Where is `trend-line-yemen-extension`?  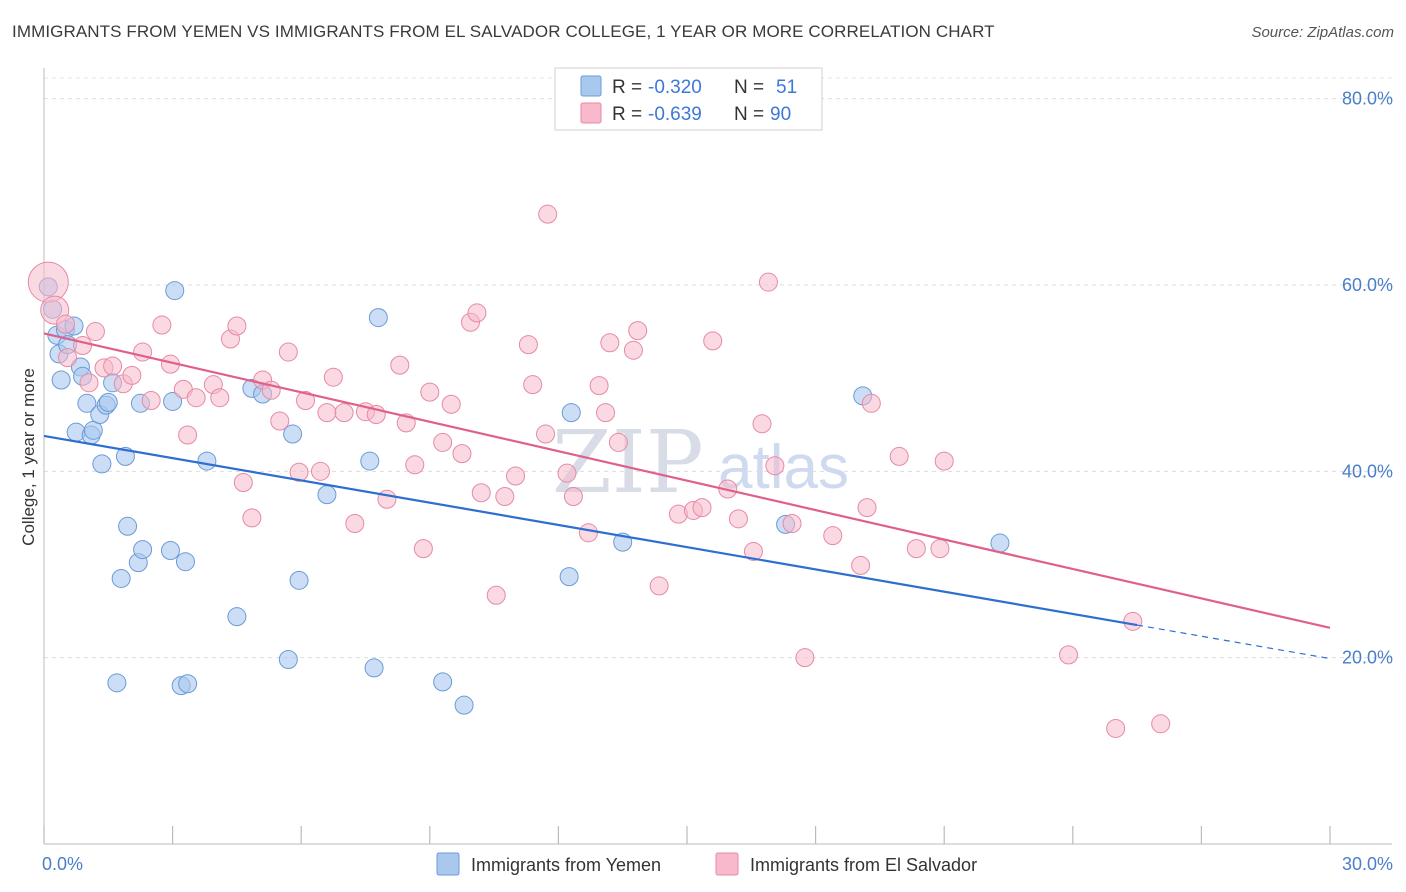
trend-line-yemen-extension is located at coordinates (1233, 642).